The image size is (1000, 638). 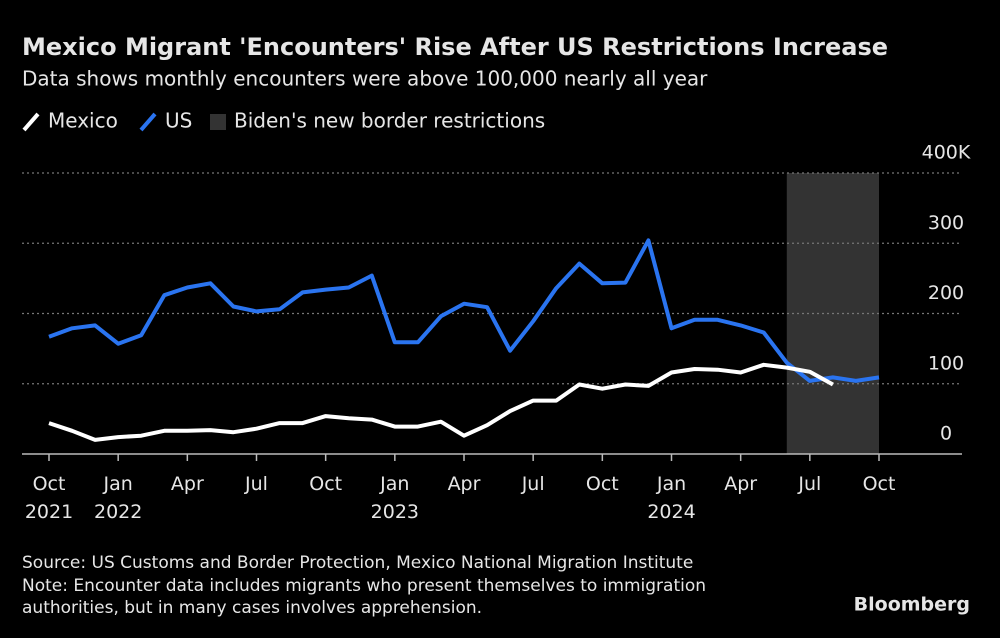 I want to click on x-tick-label: Jan 2022, so click(x=118, y=498).